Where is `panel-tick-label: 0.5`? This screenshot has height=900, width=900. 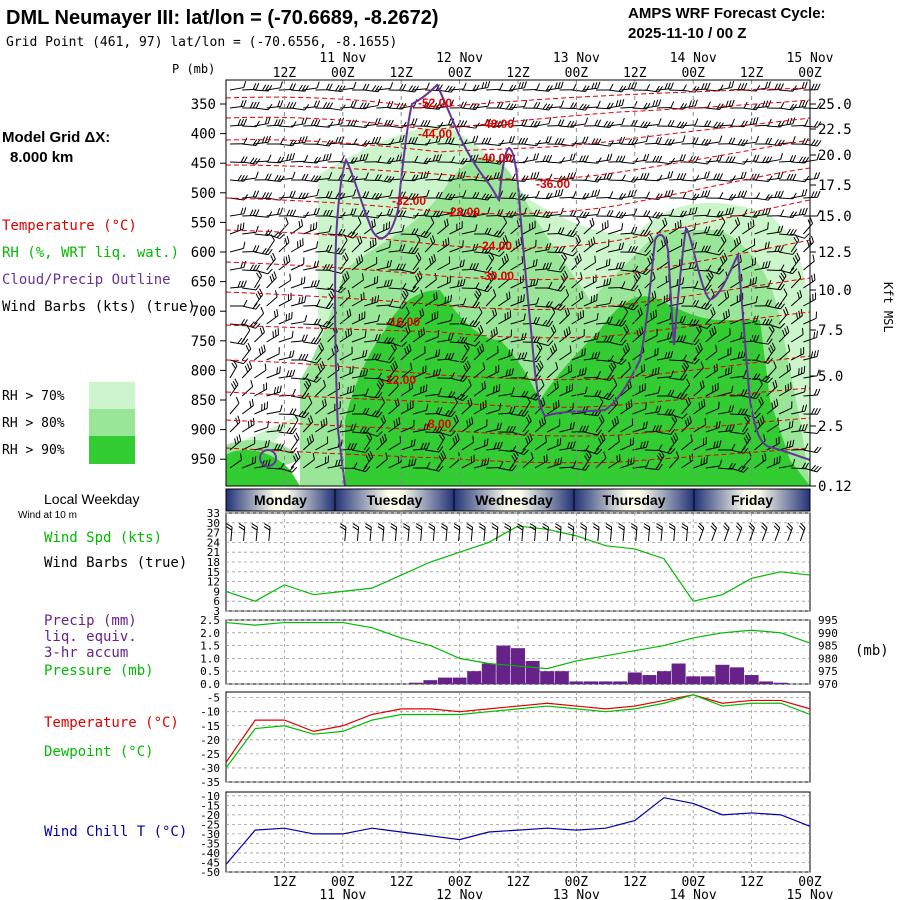
panel-tick-label: 0.5 is located at coordinates (210, 671).